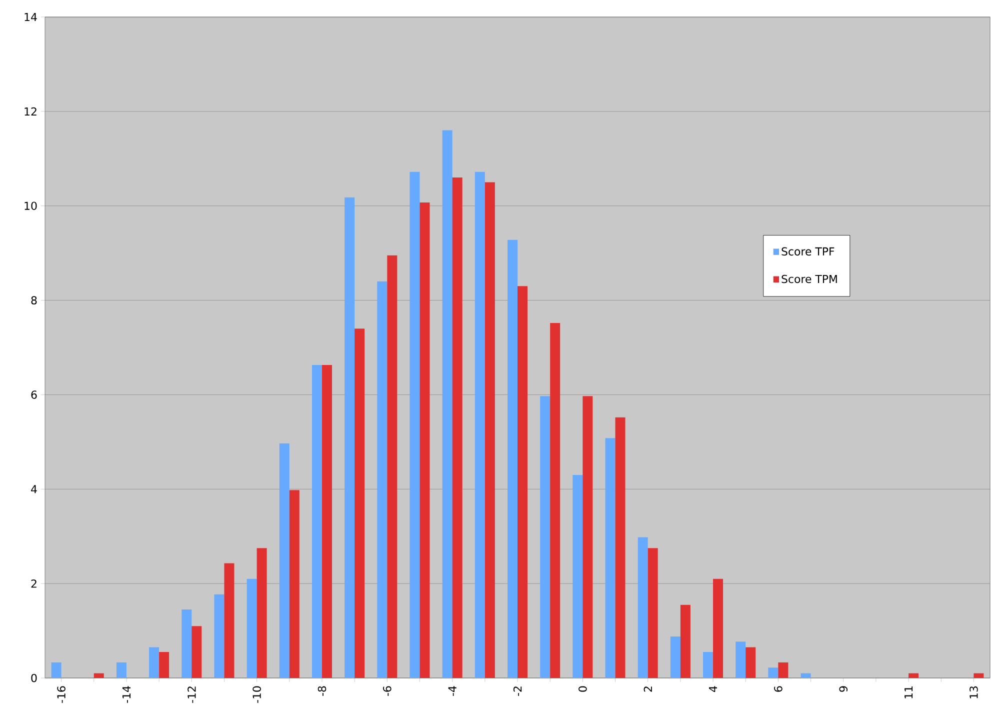 This screenshot has width=991, height=720. What do you see at coordinates (61, 694) in the screenshot?
I see `x-tick-label: -16` at bounding box center [61, 694].